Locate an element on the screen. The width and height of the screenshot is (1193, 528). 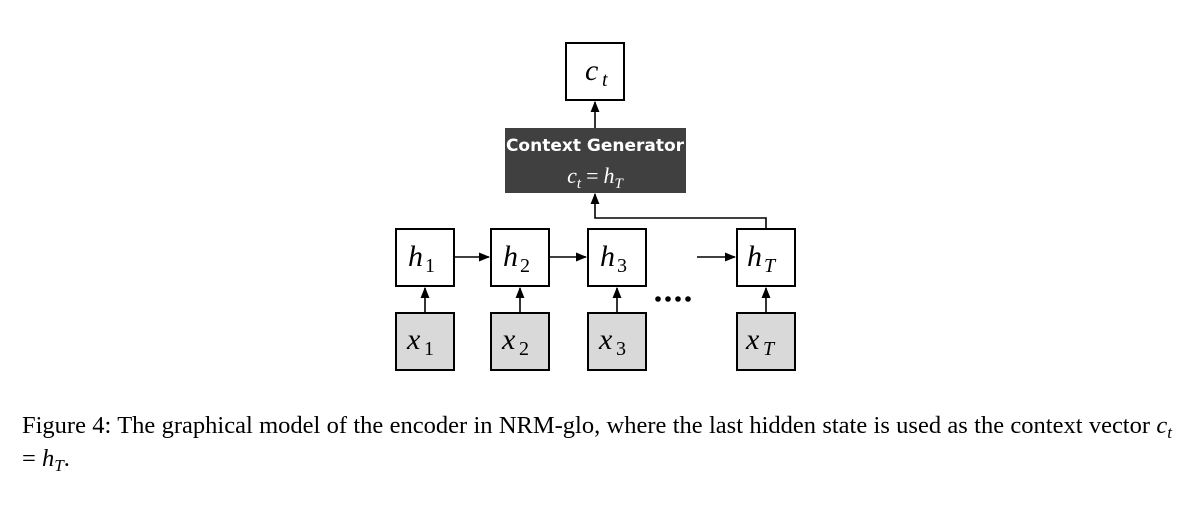
caption-math-lhs-sub: t is located at coordinates (1169, 433).